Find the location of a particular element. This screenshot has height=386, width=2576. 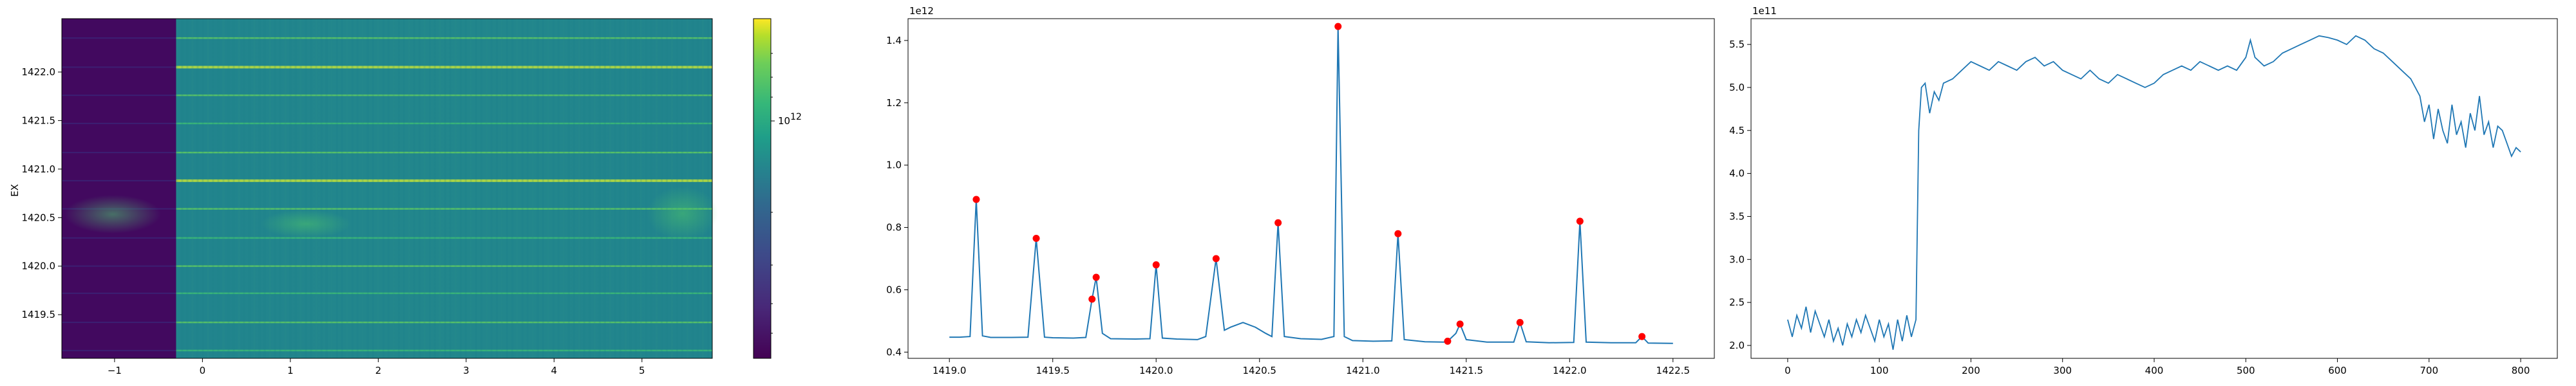

timeseries-x-tick-label: 0 is located at coordinates (1788, 370).